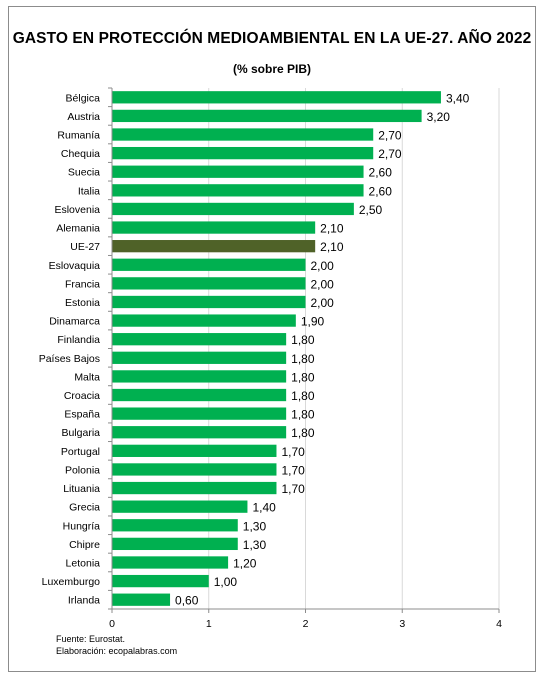 Image resolution: width=544 pixels, height=678 pixels. I want to click on category-label: Chequia, so click(80, 154).